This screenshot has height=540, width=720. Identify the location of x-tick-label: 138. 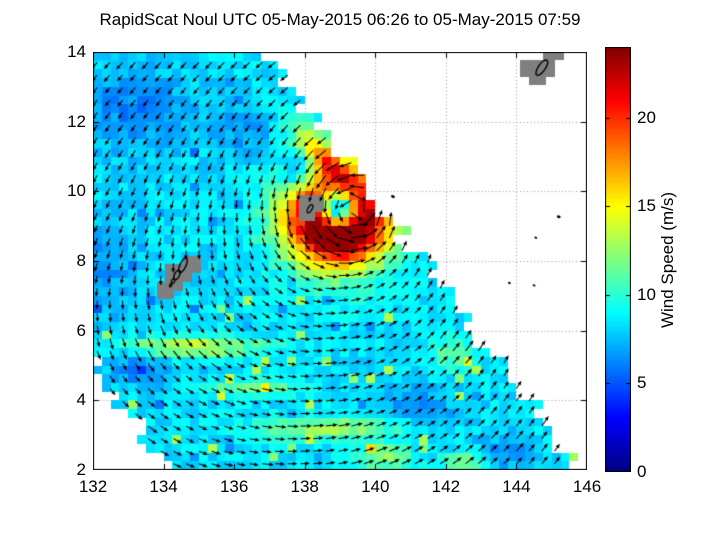
(304, 486).